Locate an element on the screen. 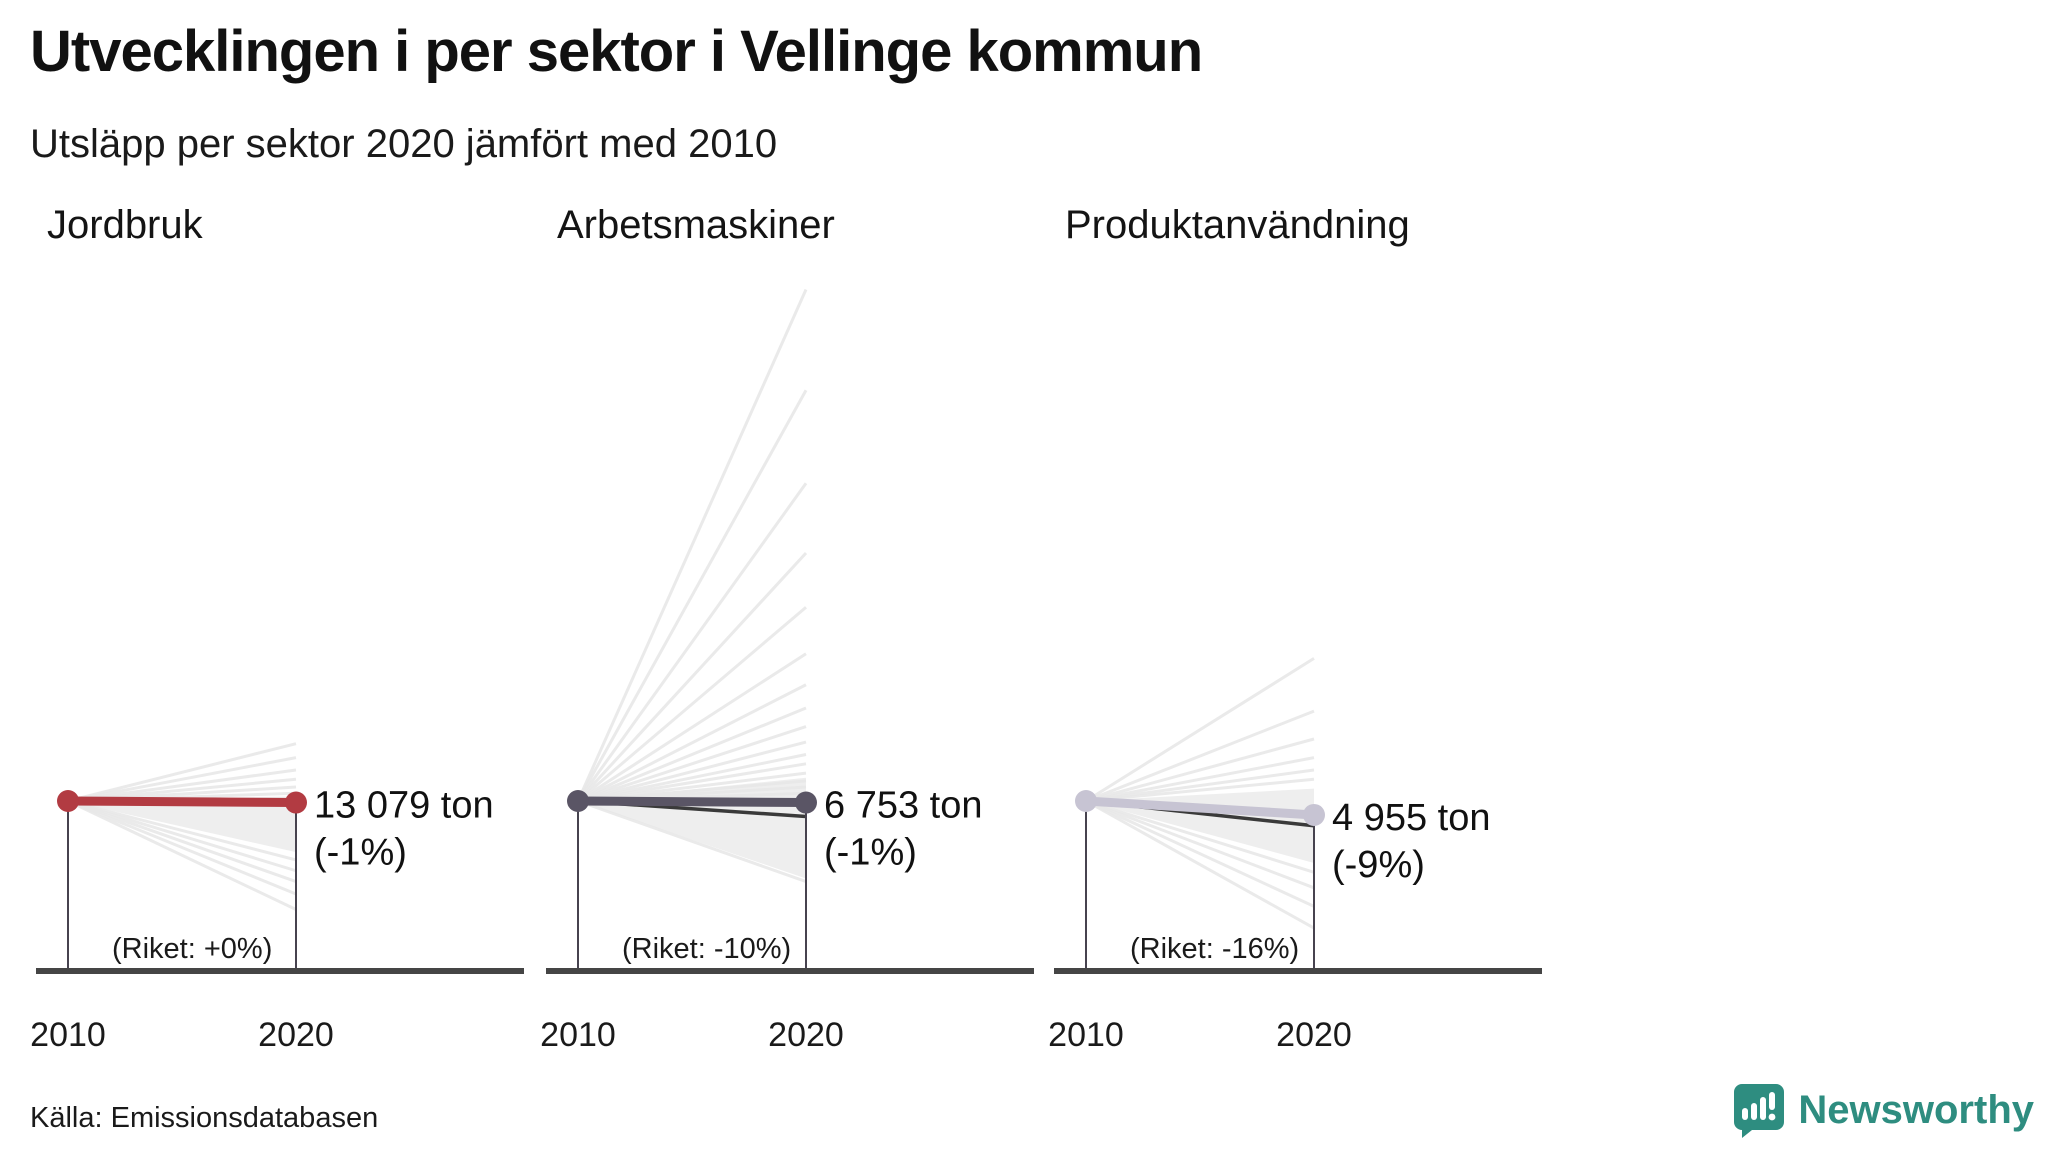 The width and height of the screenshot is (2048, 1152). value-label: 13 079 ton is located at coordinates (404, 806).